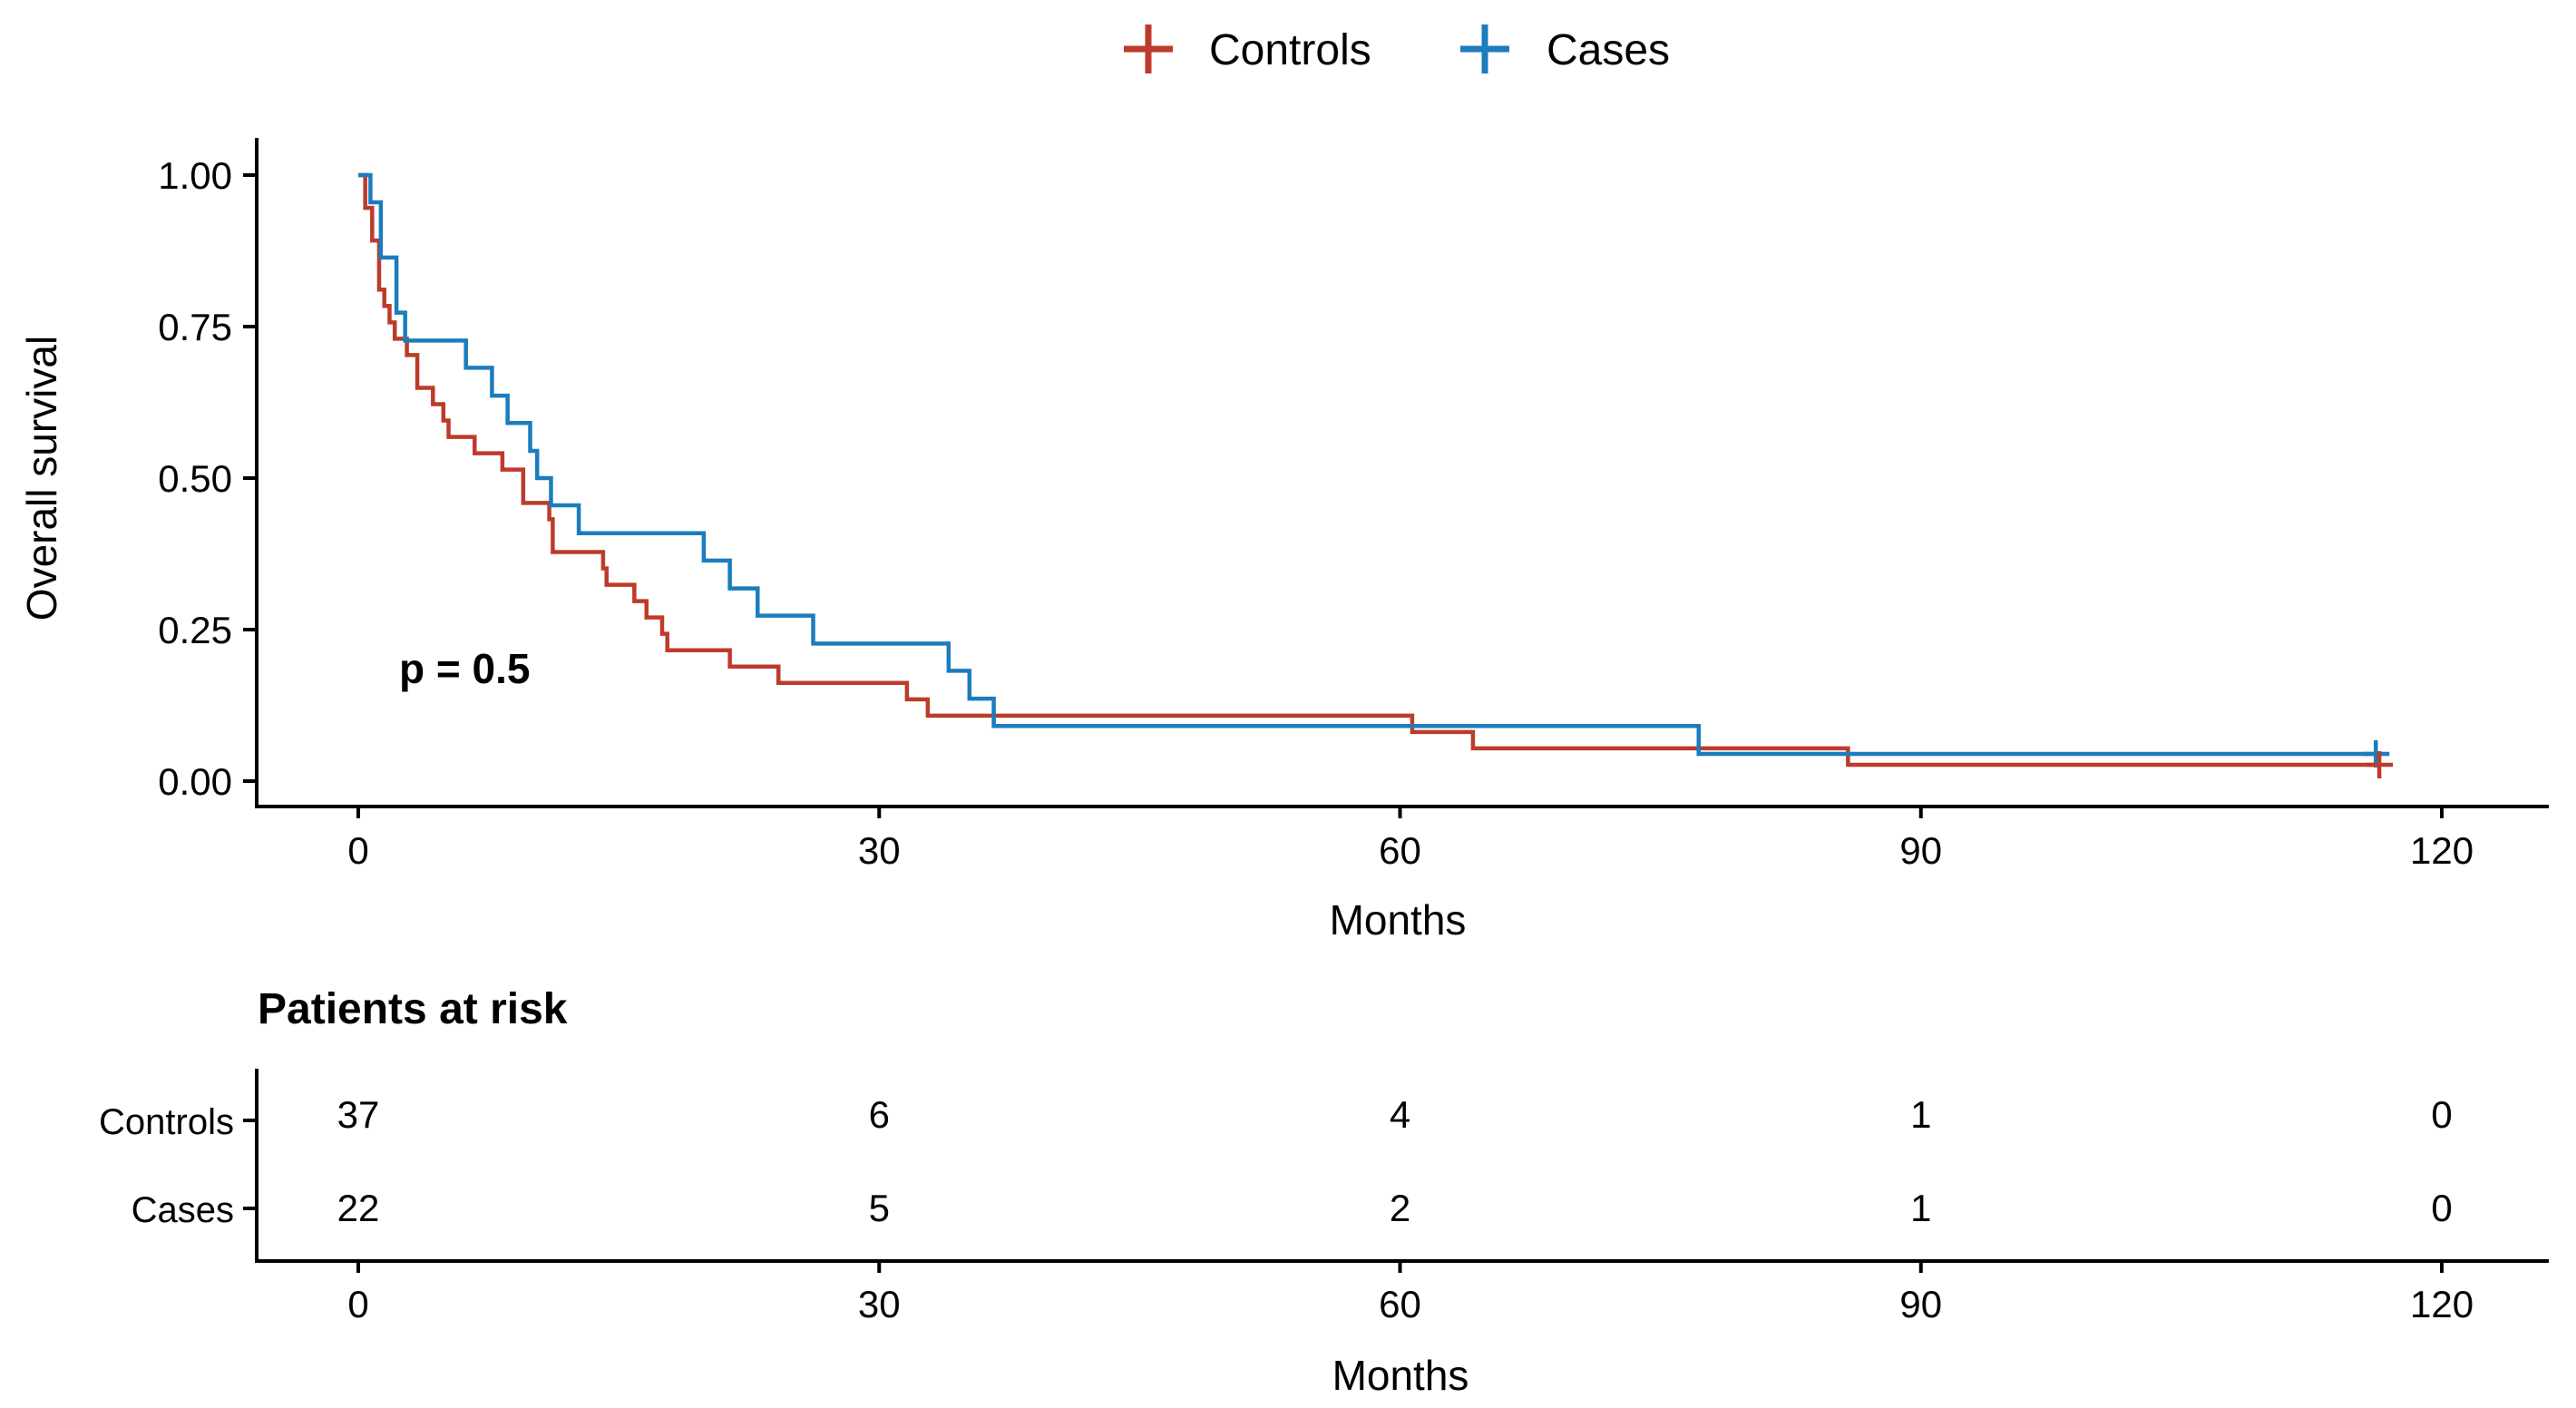 The height and width of the screenshot is (1408, 2576). Describe the element at coordinates (195, 781) in the screenshot. I see `y-tick-label: 0.00` at that location.